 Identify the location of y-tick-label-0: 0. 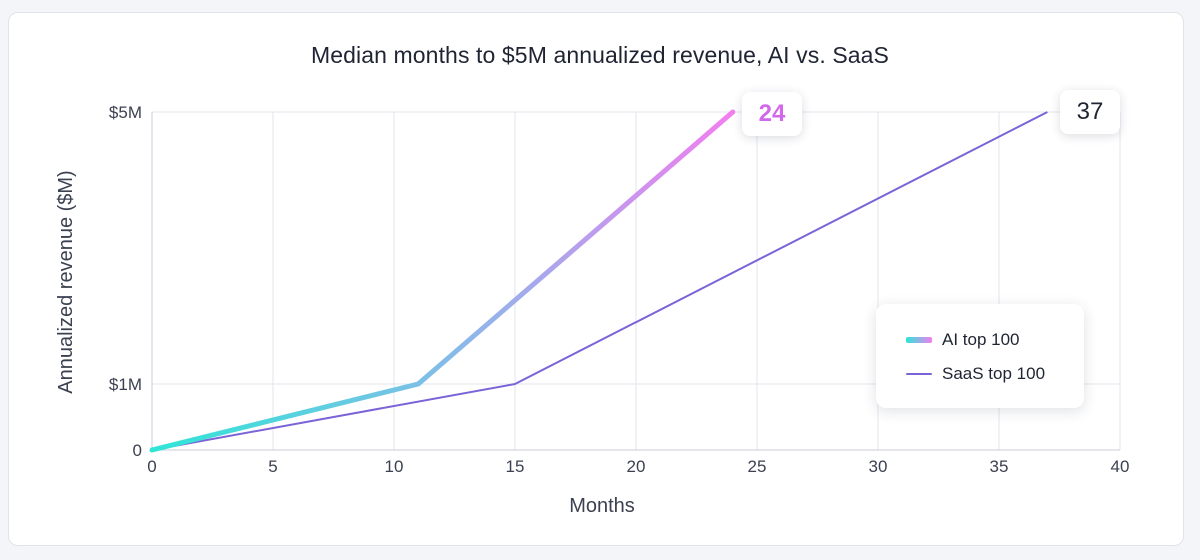
(137, 450).